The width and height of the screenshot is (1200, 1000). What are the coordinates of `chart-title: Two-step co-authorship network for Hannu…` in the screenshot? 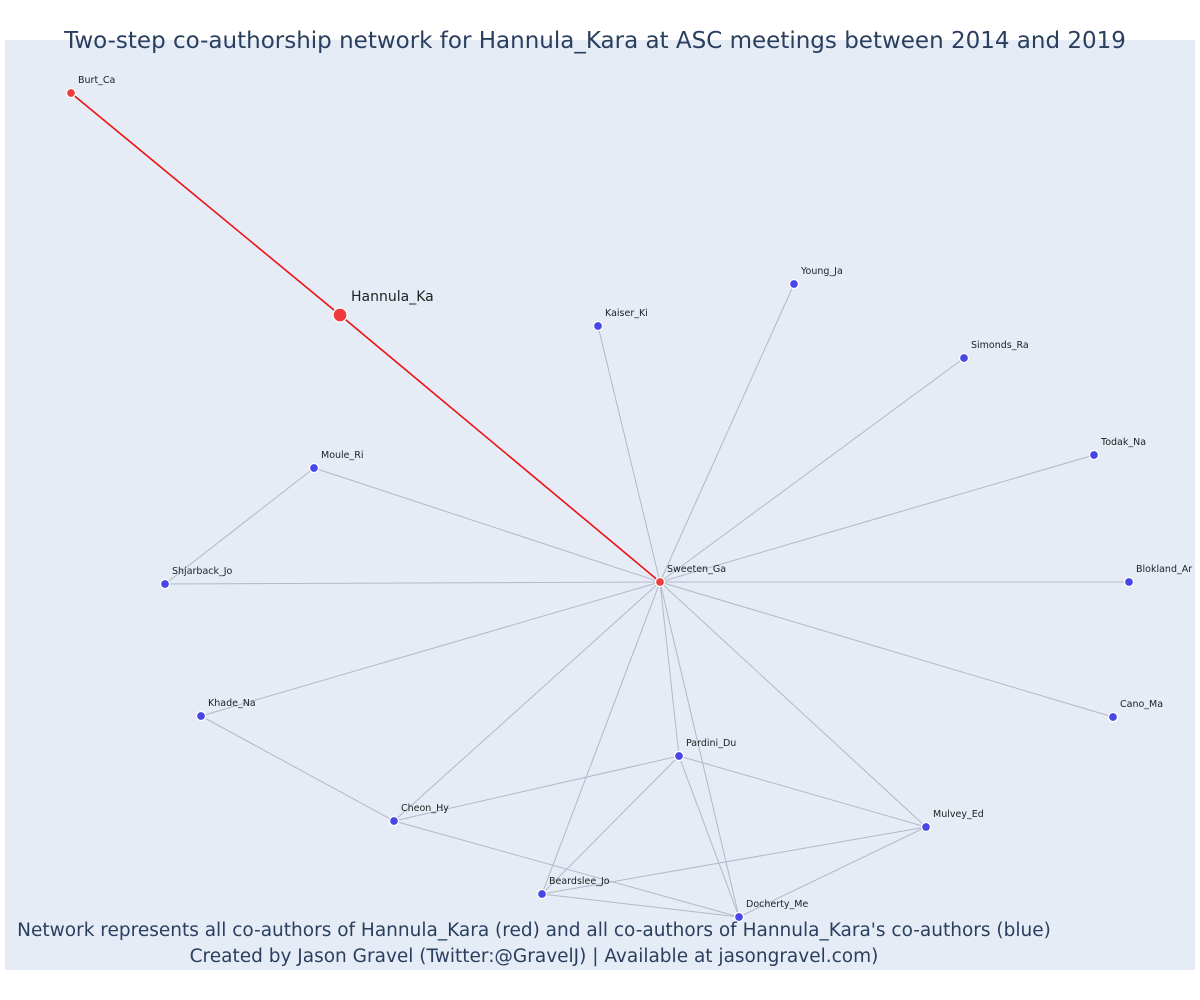 It's located at (595, 41).